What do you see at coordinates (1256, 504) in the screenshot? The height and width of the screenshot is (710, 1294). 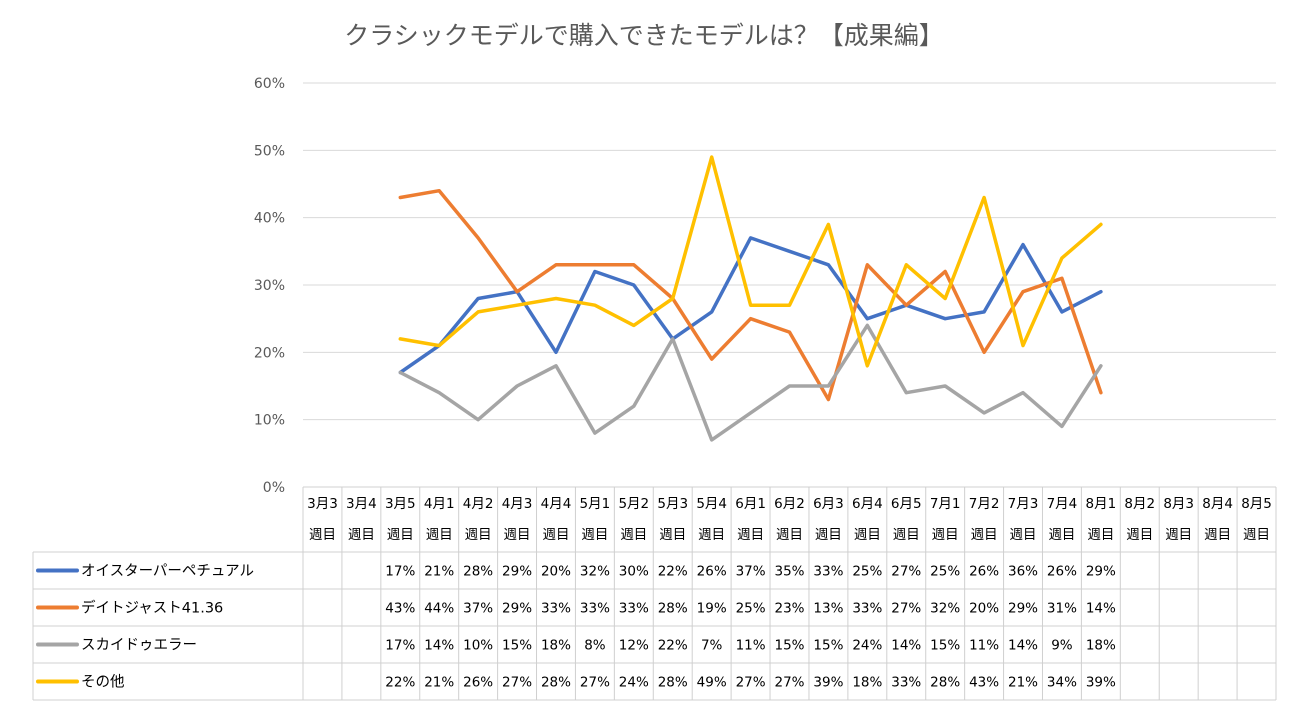 I see `x-tick-label: 8月5` at bounding box center [1256, 504].